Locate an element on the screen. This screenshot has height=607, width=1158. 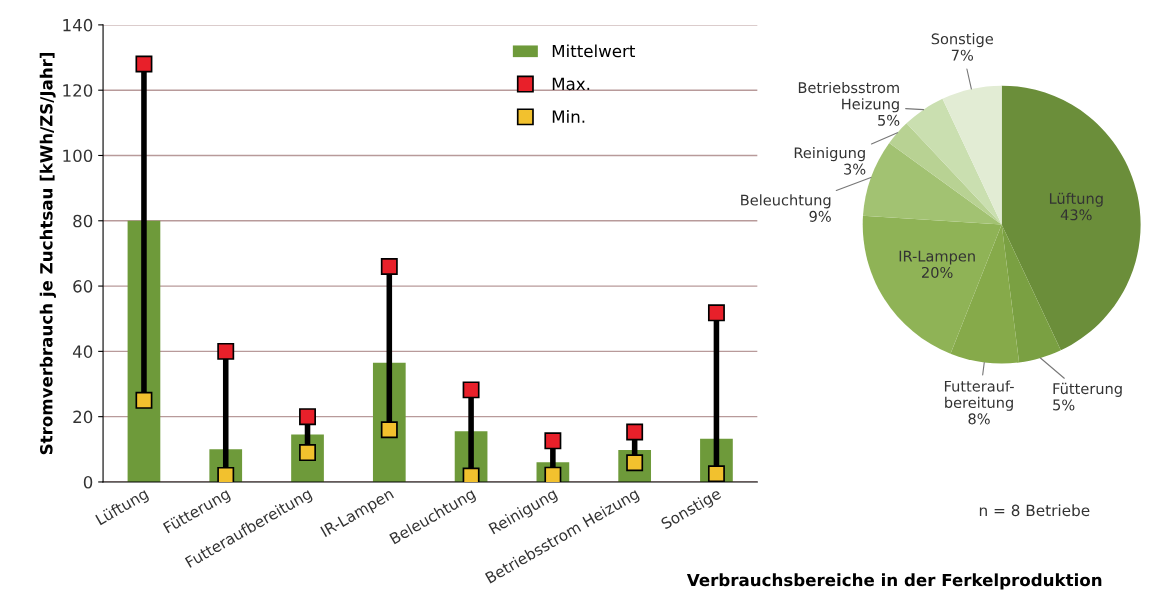
y-tick-label: 120 is located at coordinates (78, 90).